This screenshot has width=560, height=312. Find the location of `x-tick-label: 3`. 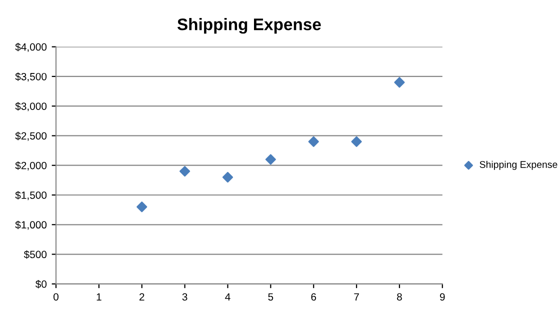

x-tick-label: 3 is located at coordinates (185, 297).